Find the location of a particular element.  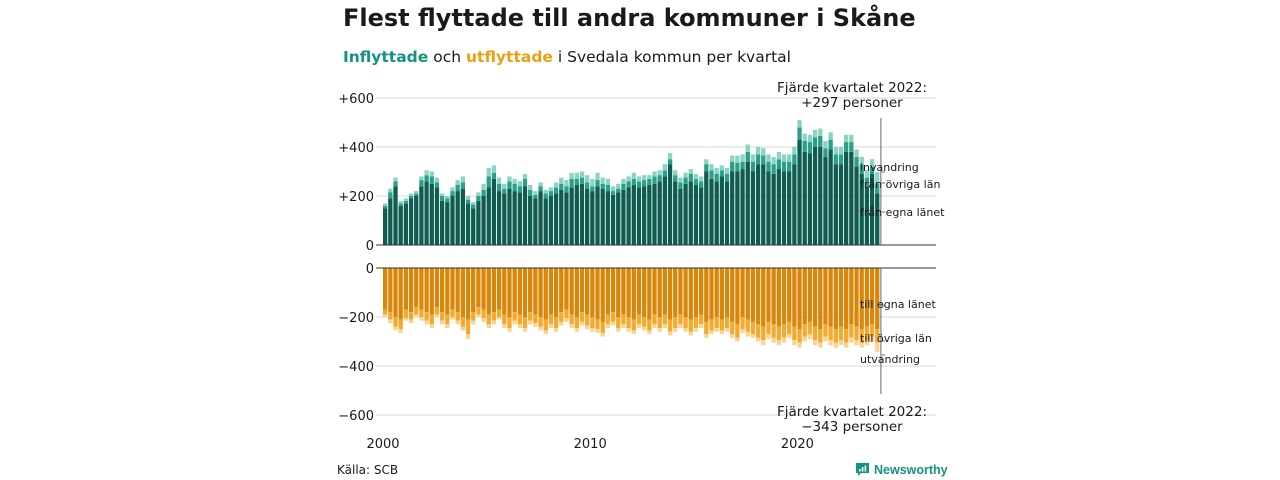

outflow-bars is located at coordinates (631, 310).